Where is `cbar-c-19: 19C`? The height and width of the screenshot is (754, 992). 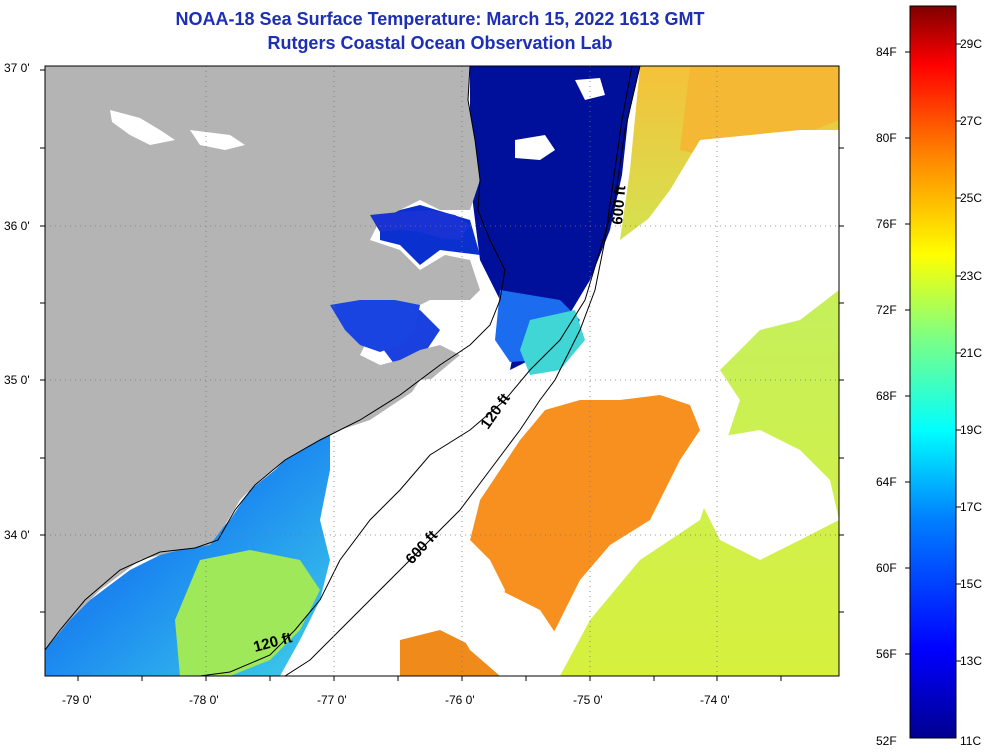
cbar-c-19: 19C is located at coordinates (971, 430).